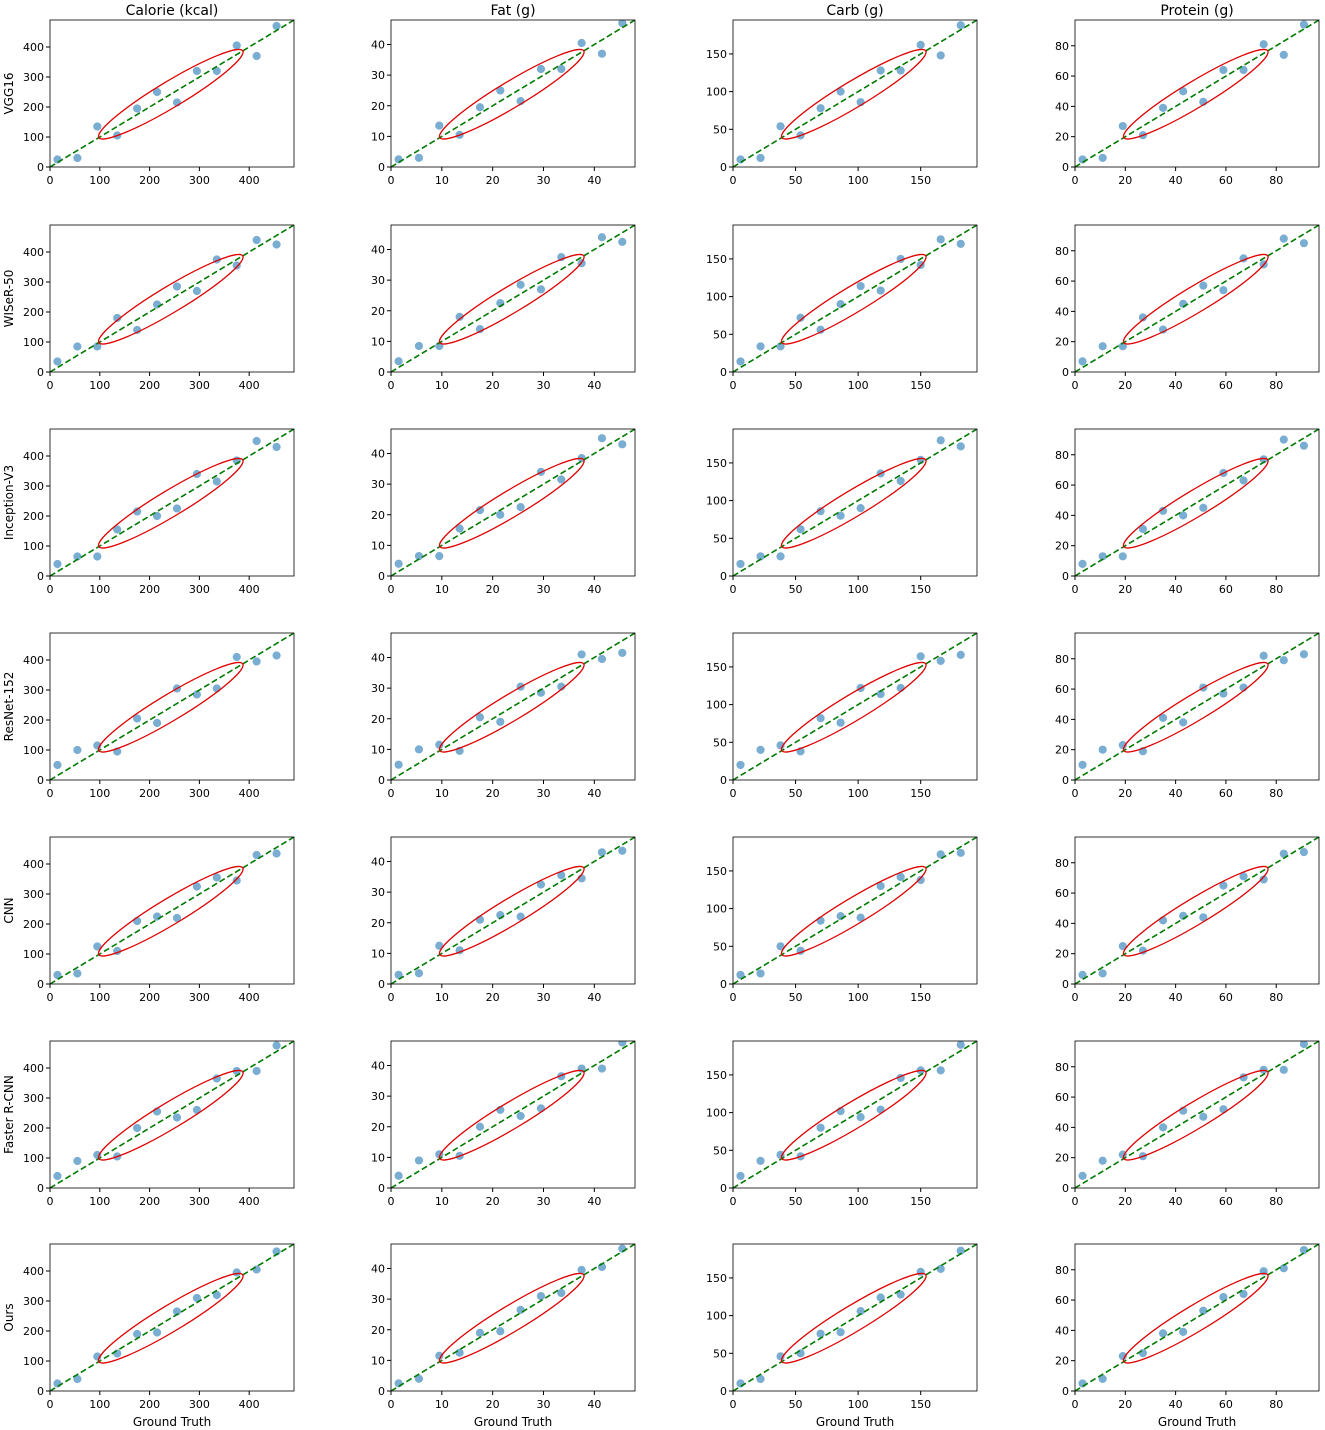  I want to click on y-tick-label: 300, so click(33, 486).